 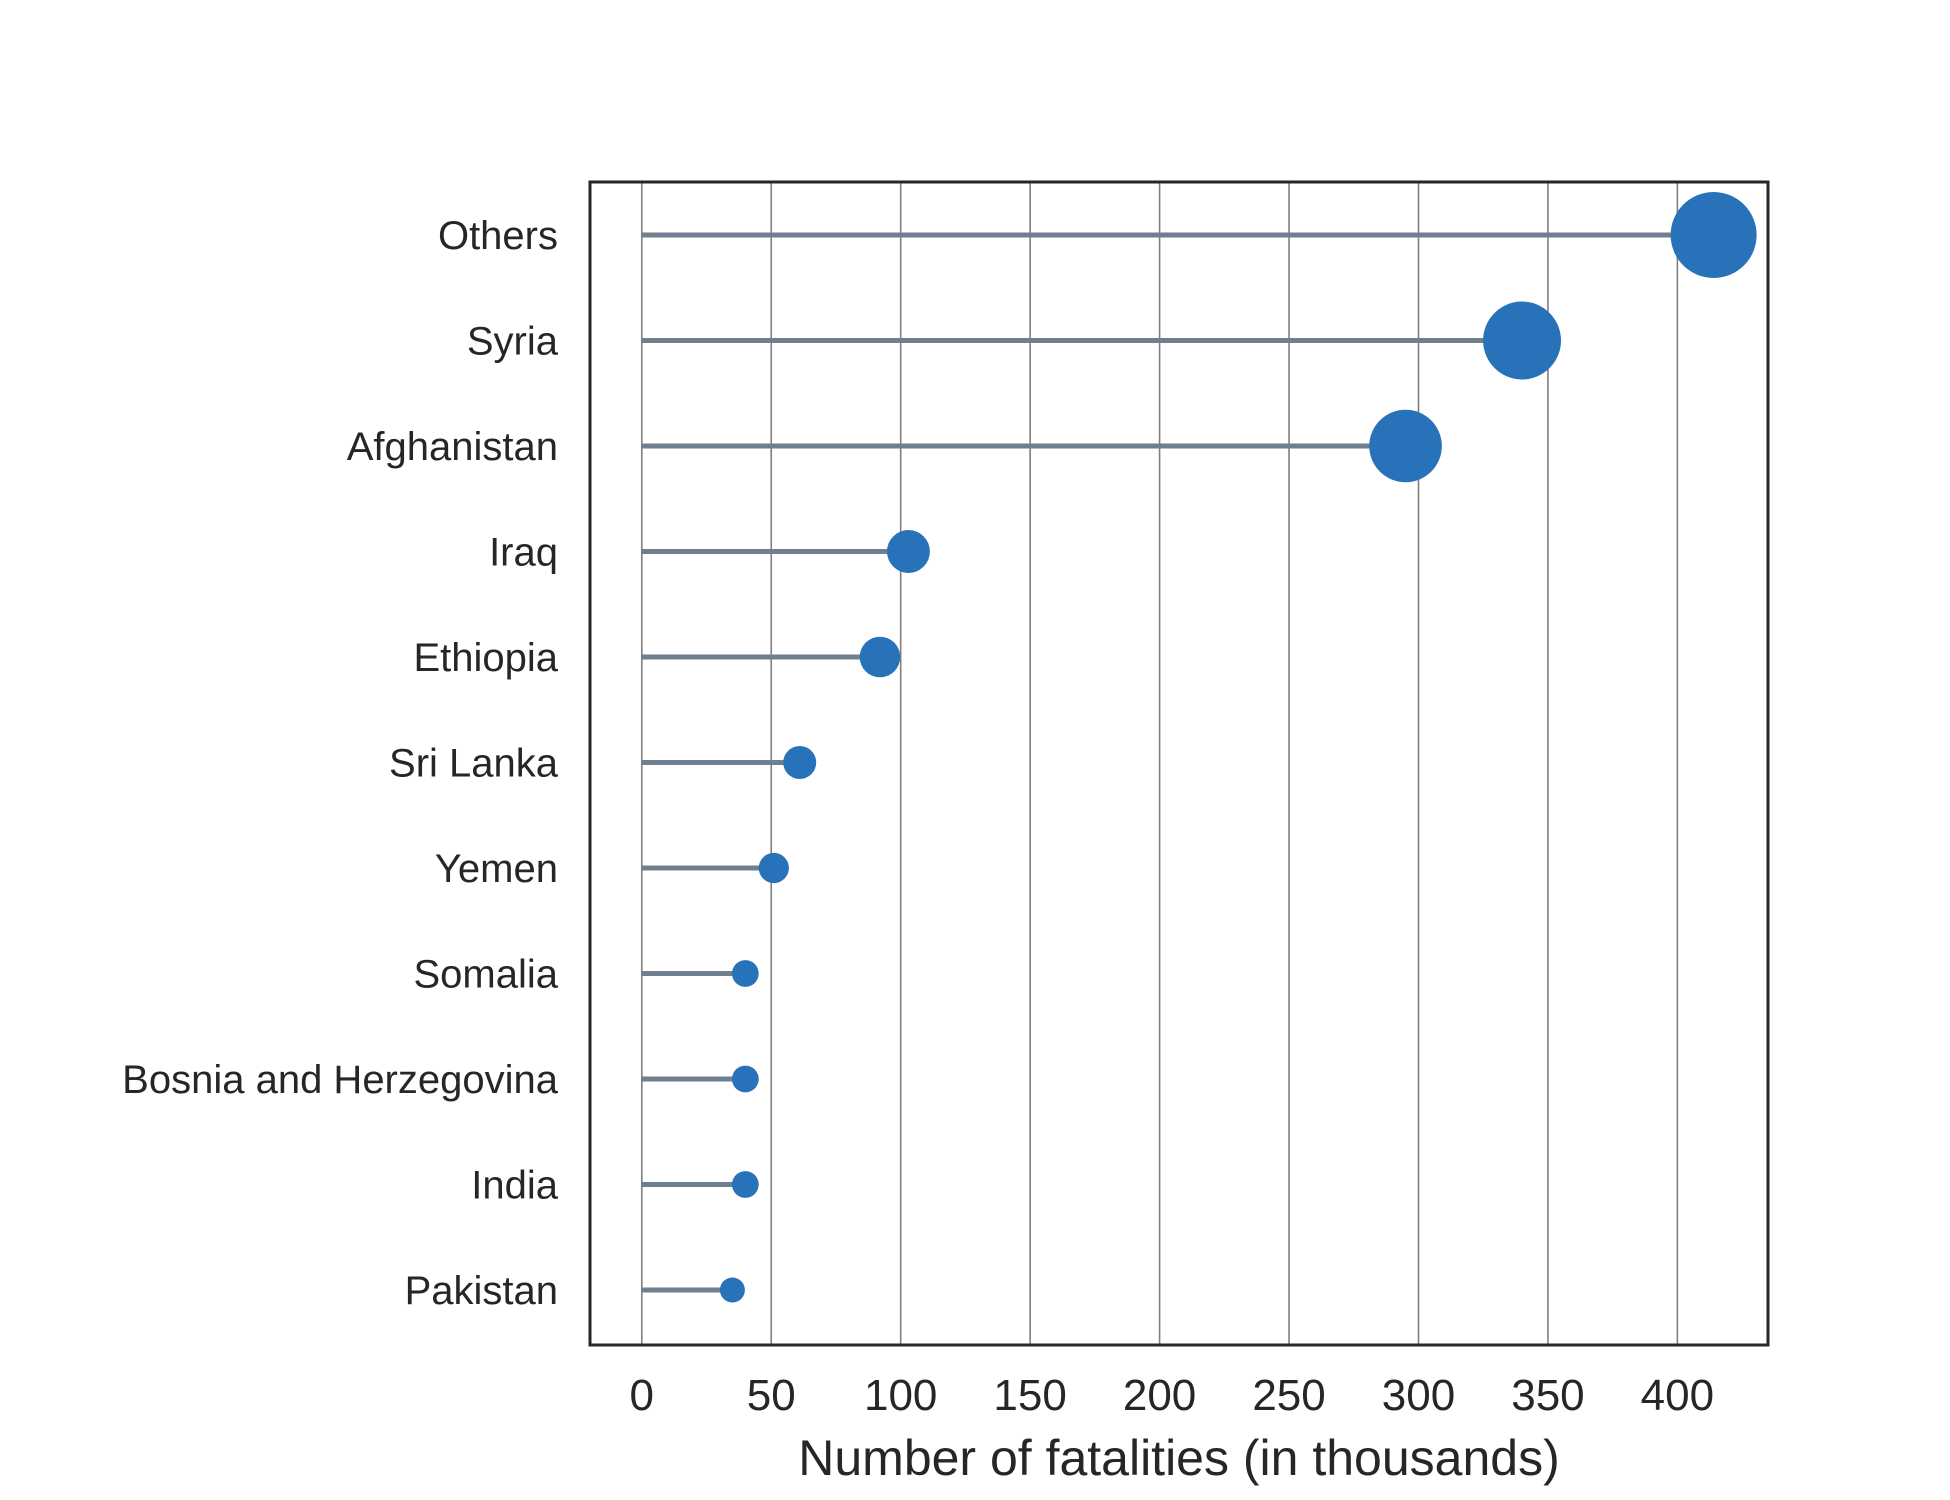 I want to click on y-tick-label-afghanistan: Afghanistan, so click(x=452, y=447).